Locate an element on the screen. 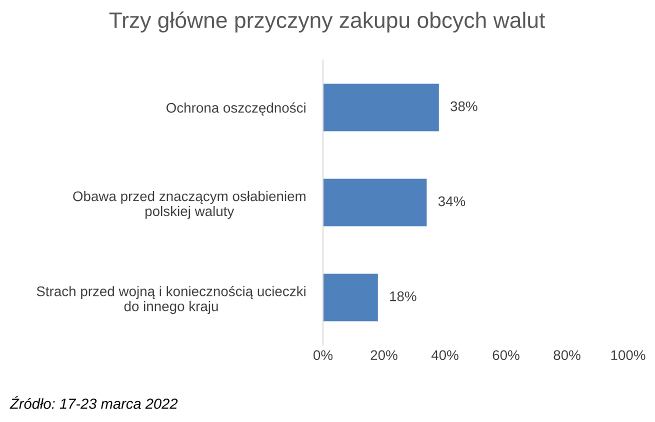 The image size is (655, 422). text: Źródło: 17-23 marca 2022 is located at coordinates (94, 402).